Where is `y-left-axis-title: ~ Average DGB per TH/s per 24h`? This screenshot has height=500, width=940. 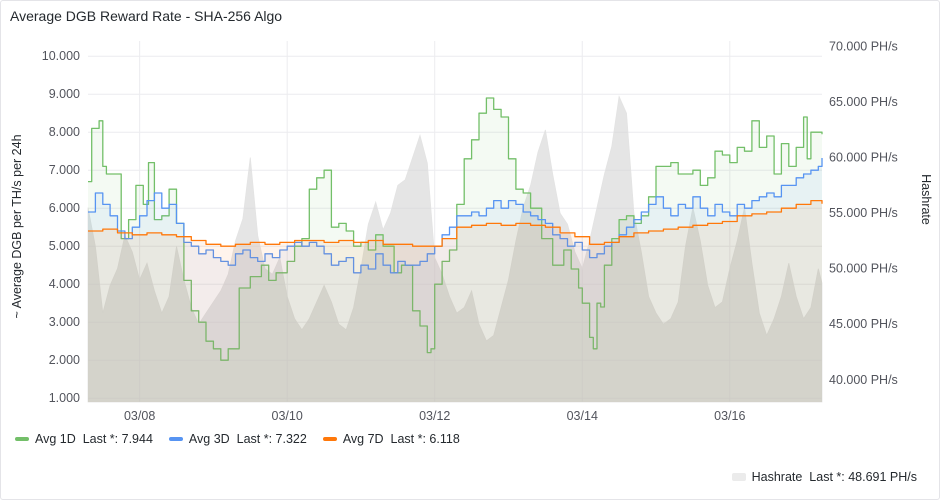 y-left-axis-title: ~ Average DGB per TH/s per 24h is located at coordinates (17, 226).